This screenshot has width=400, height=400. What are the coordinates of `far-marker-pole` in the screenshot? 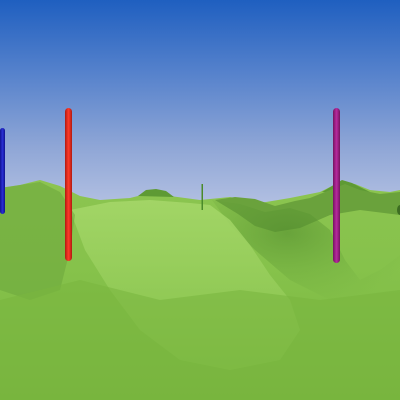 It's located at (202, 197).